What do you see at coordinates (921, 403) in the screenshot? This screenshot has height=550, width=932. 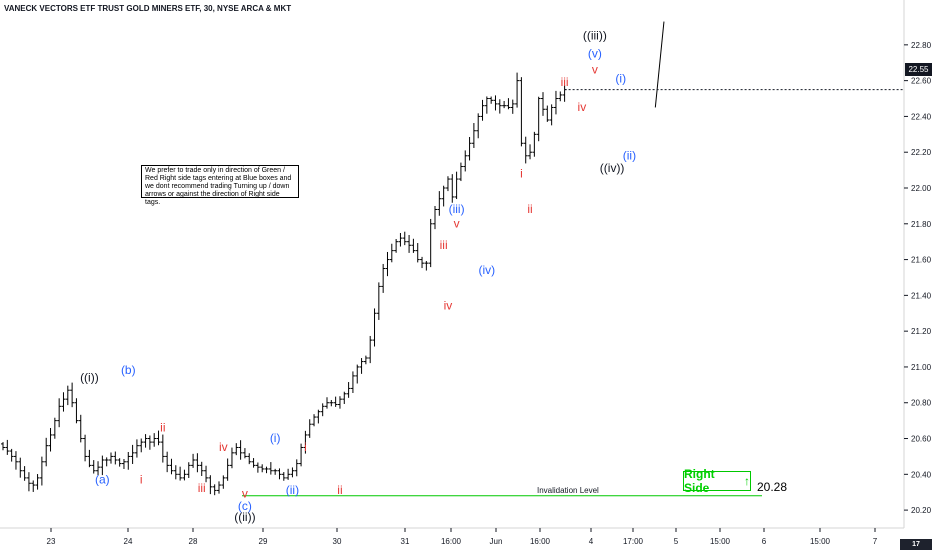 I see `price-tick-label: 20.80` at bounding box center [921, 403].